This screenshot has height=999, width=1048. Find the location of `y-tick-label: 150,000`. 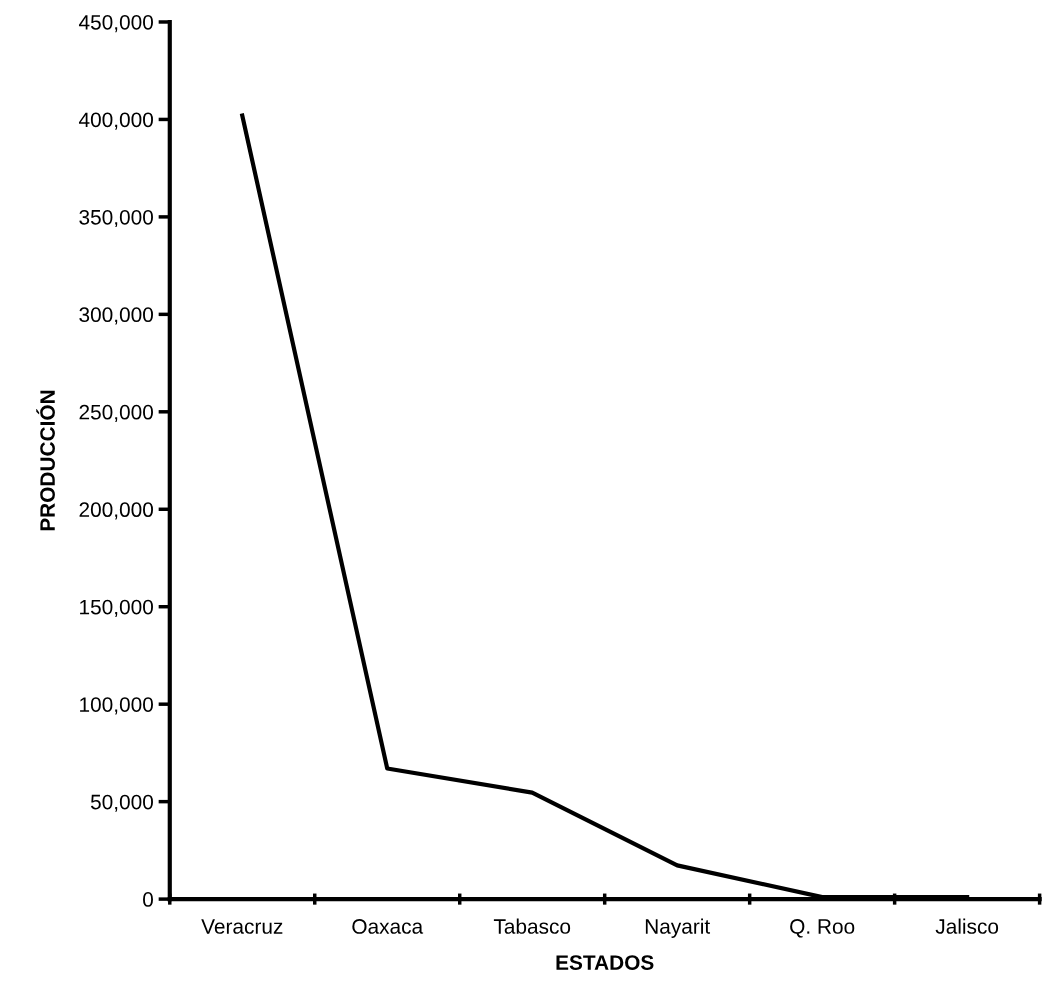

y-tick-label: 150,000 is located at coordinates (116, 608).